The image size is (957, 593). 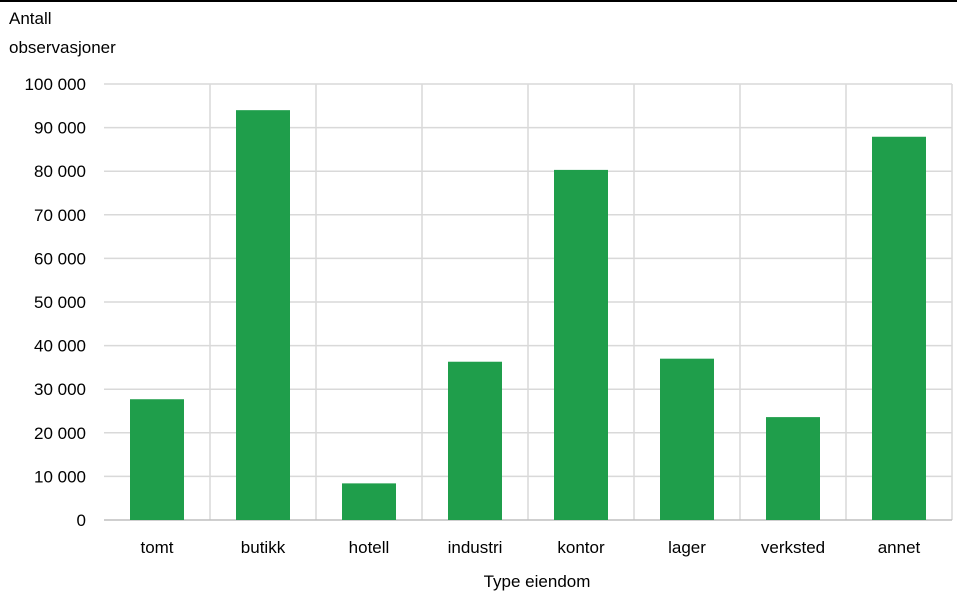 What do you see at coordinates (369, 501) in the screenshot?
I see `bar-hotell` at bounding box center [369, 501].